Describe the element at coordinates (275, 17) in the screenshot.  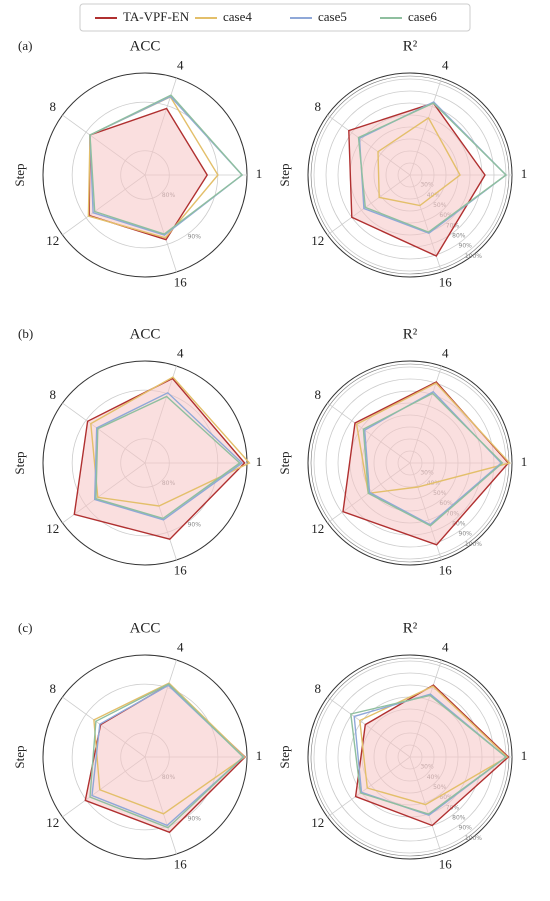
I see `legend-box` at that location.